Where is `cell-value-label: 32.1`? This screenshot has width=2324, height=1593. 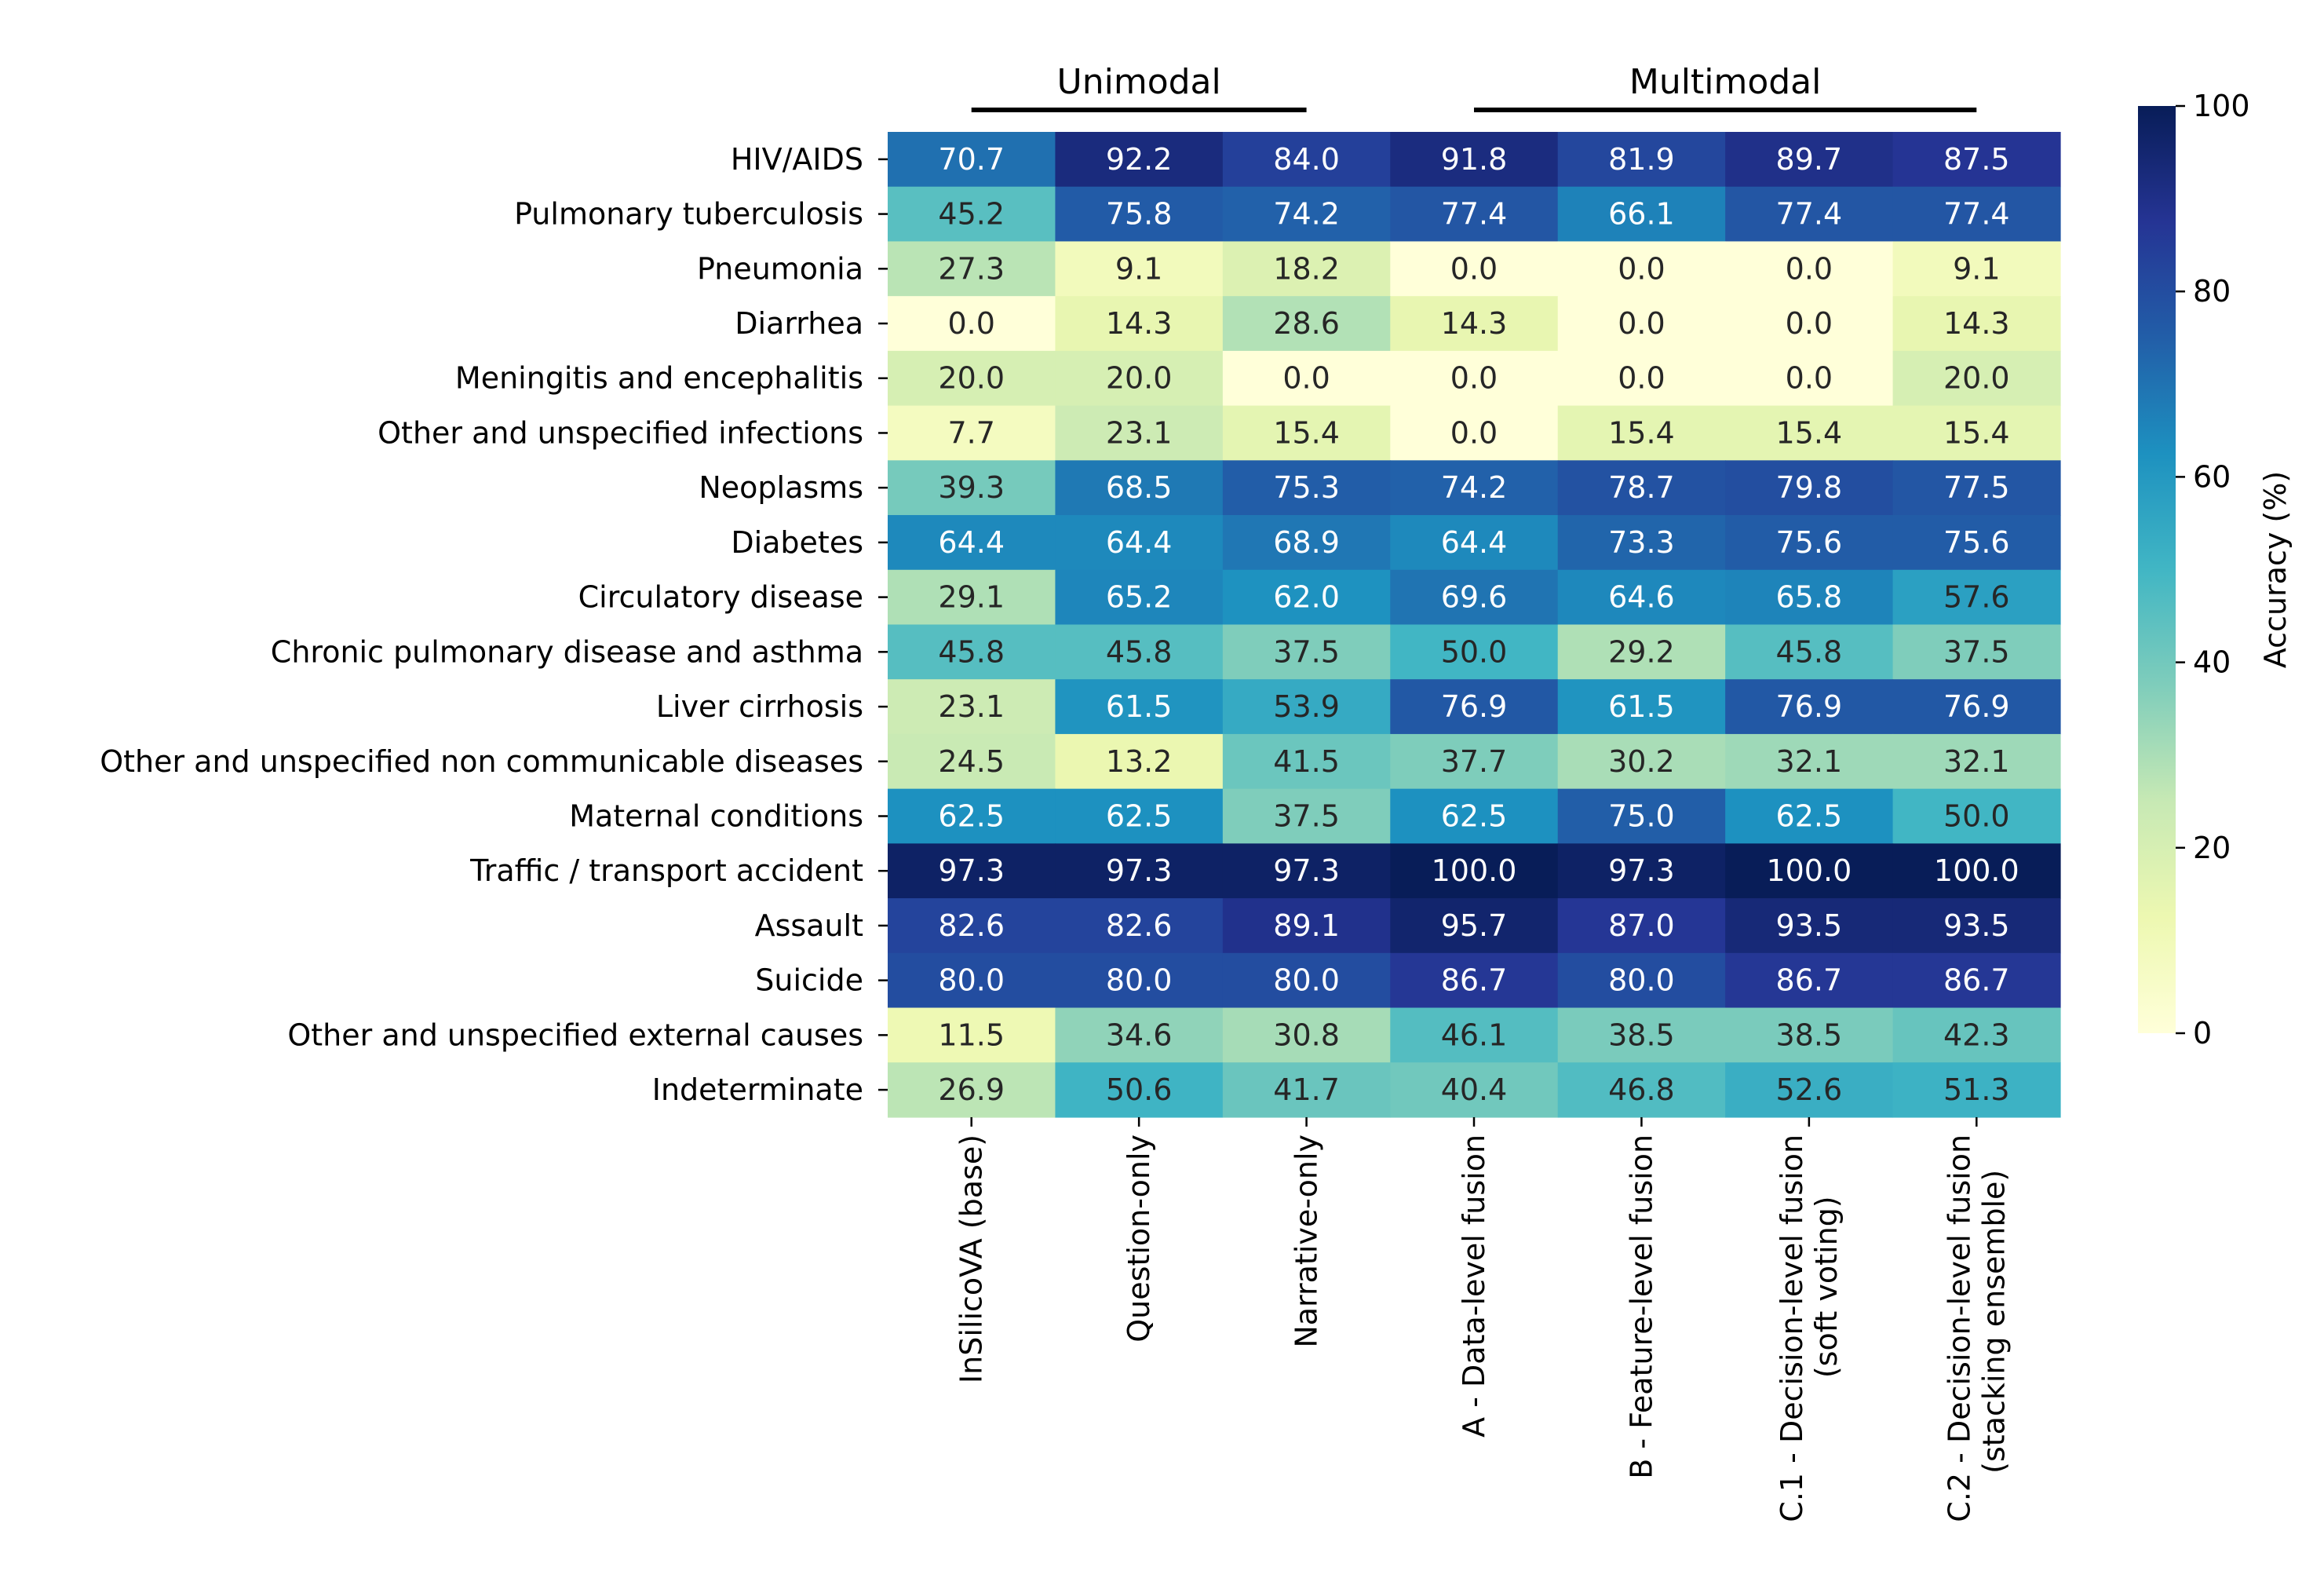 cell-value-label: 32.1 is located at coordinates (1810, 761).